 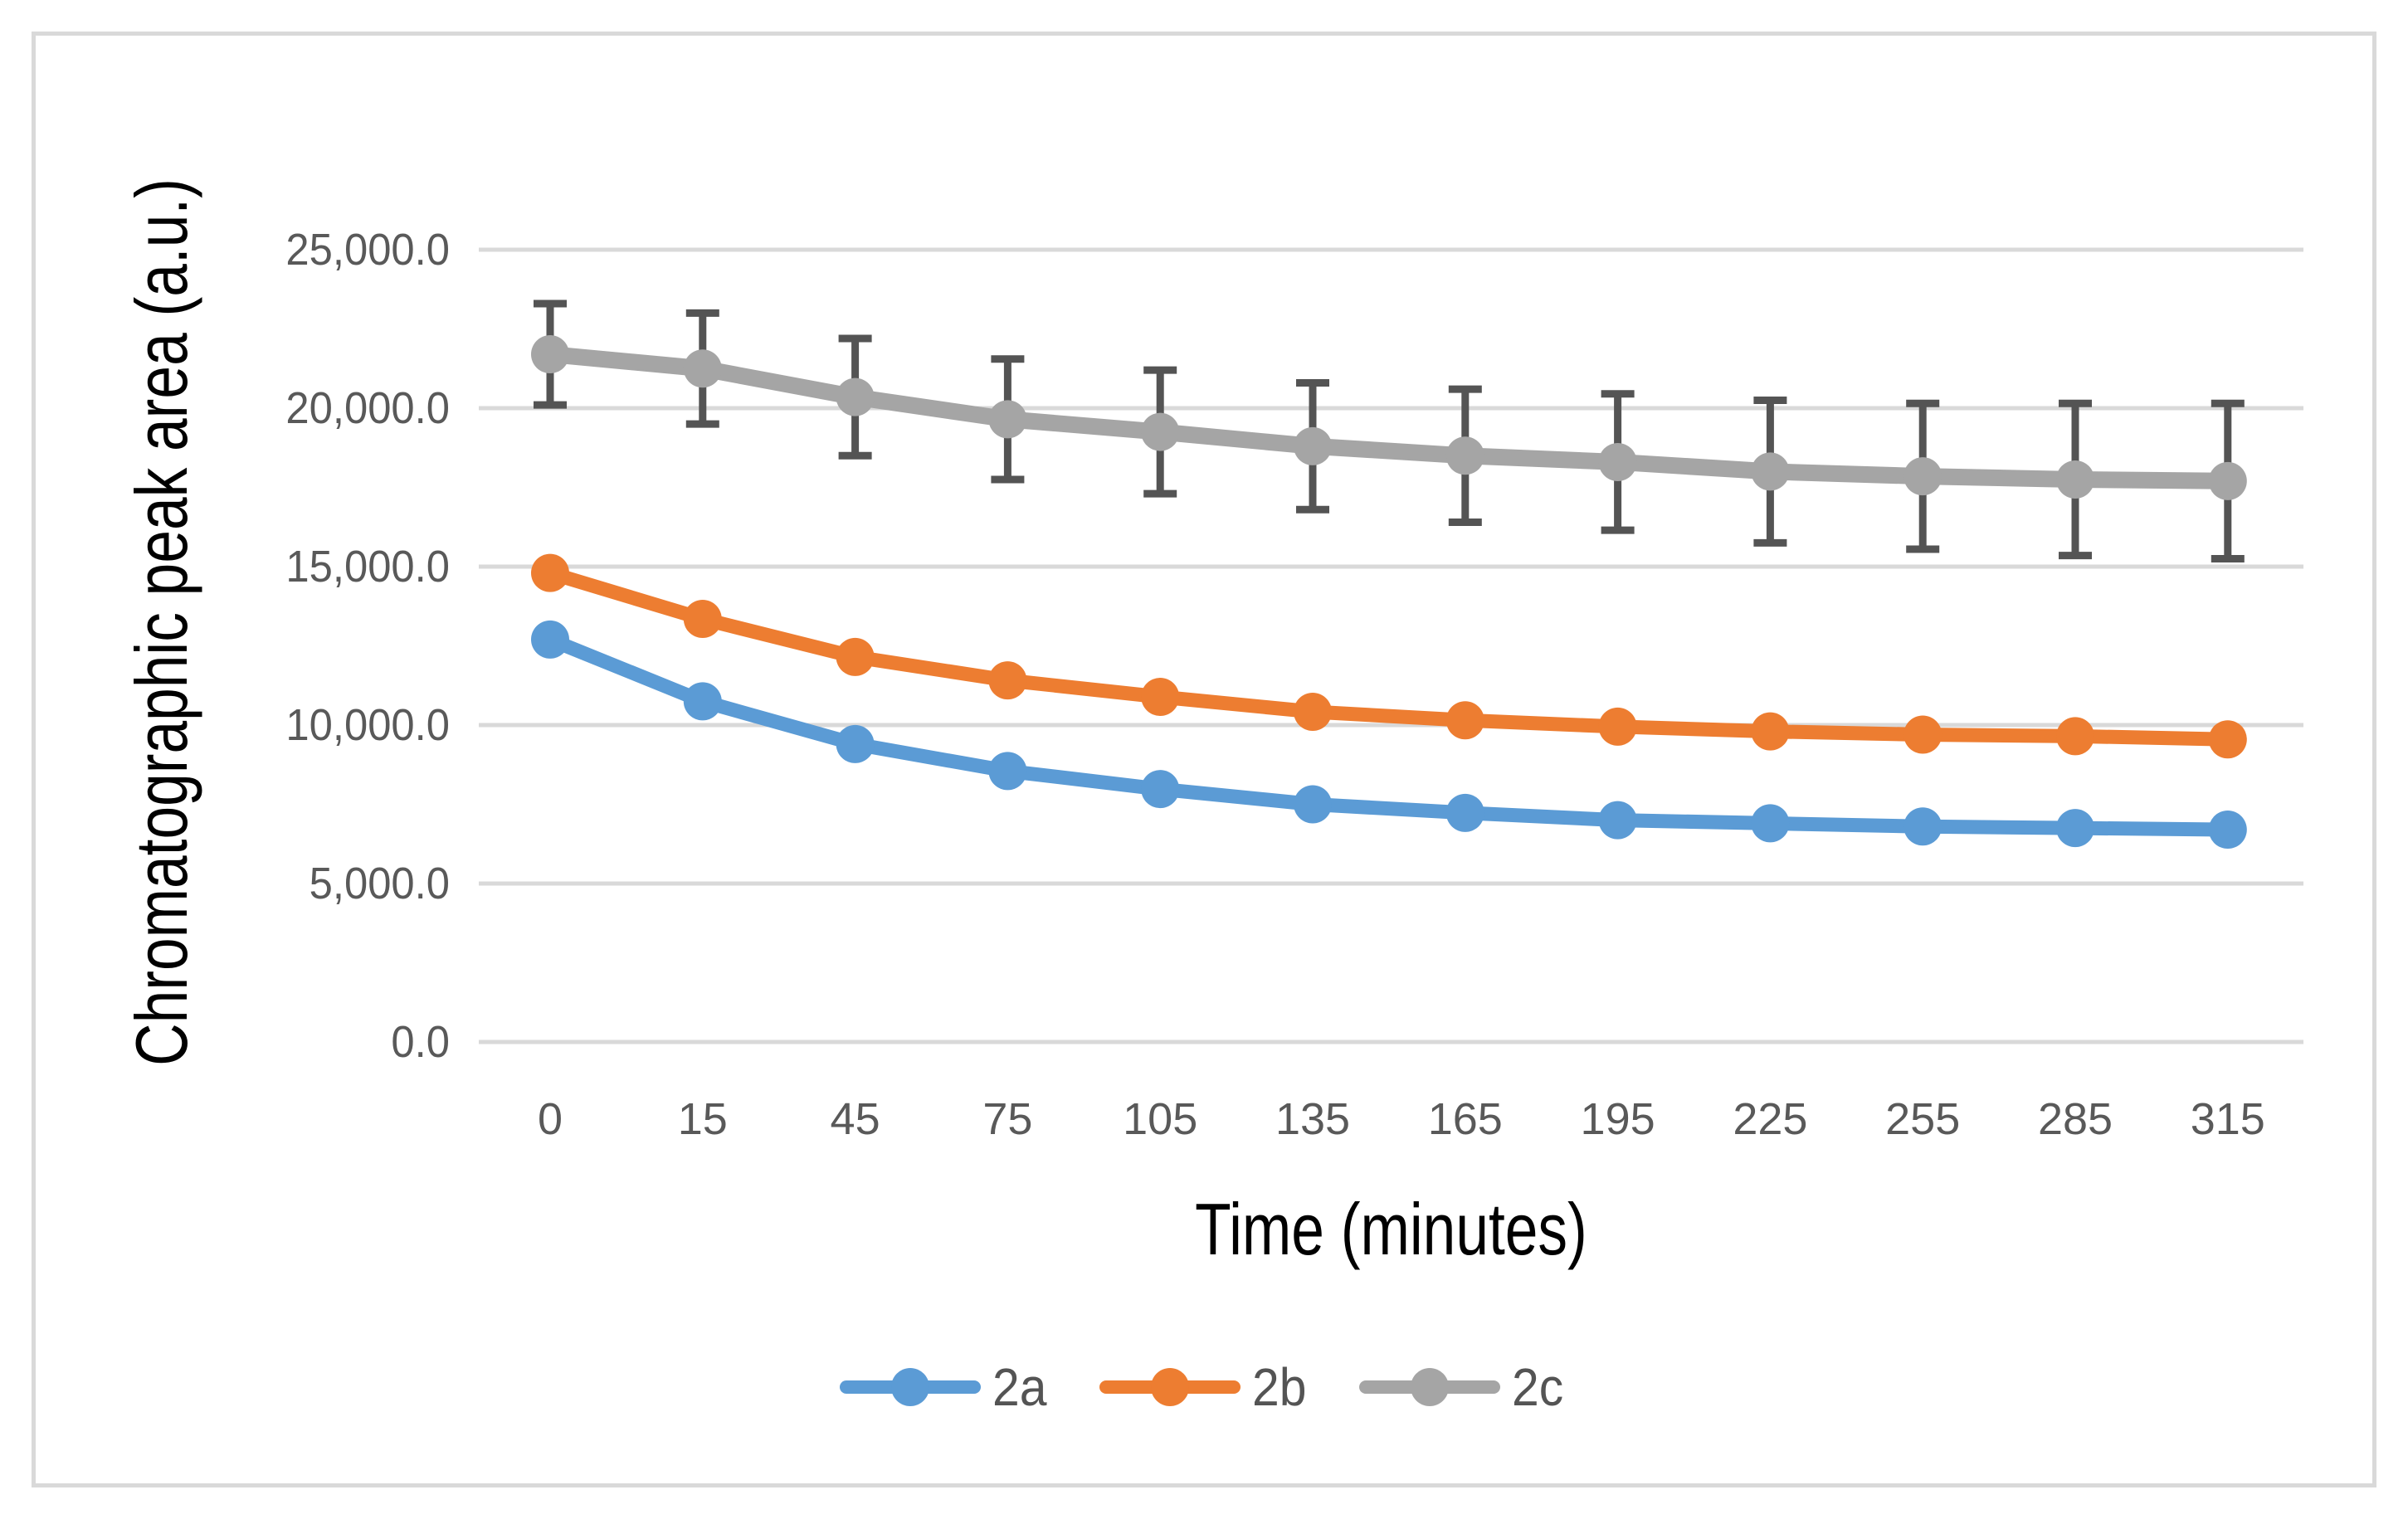 I want to click on x-tick-label: 45, so click(x=855, y=1119).